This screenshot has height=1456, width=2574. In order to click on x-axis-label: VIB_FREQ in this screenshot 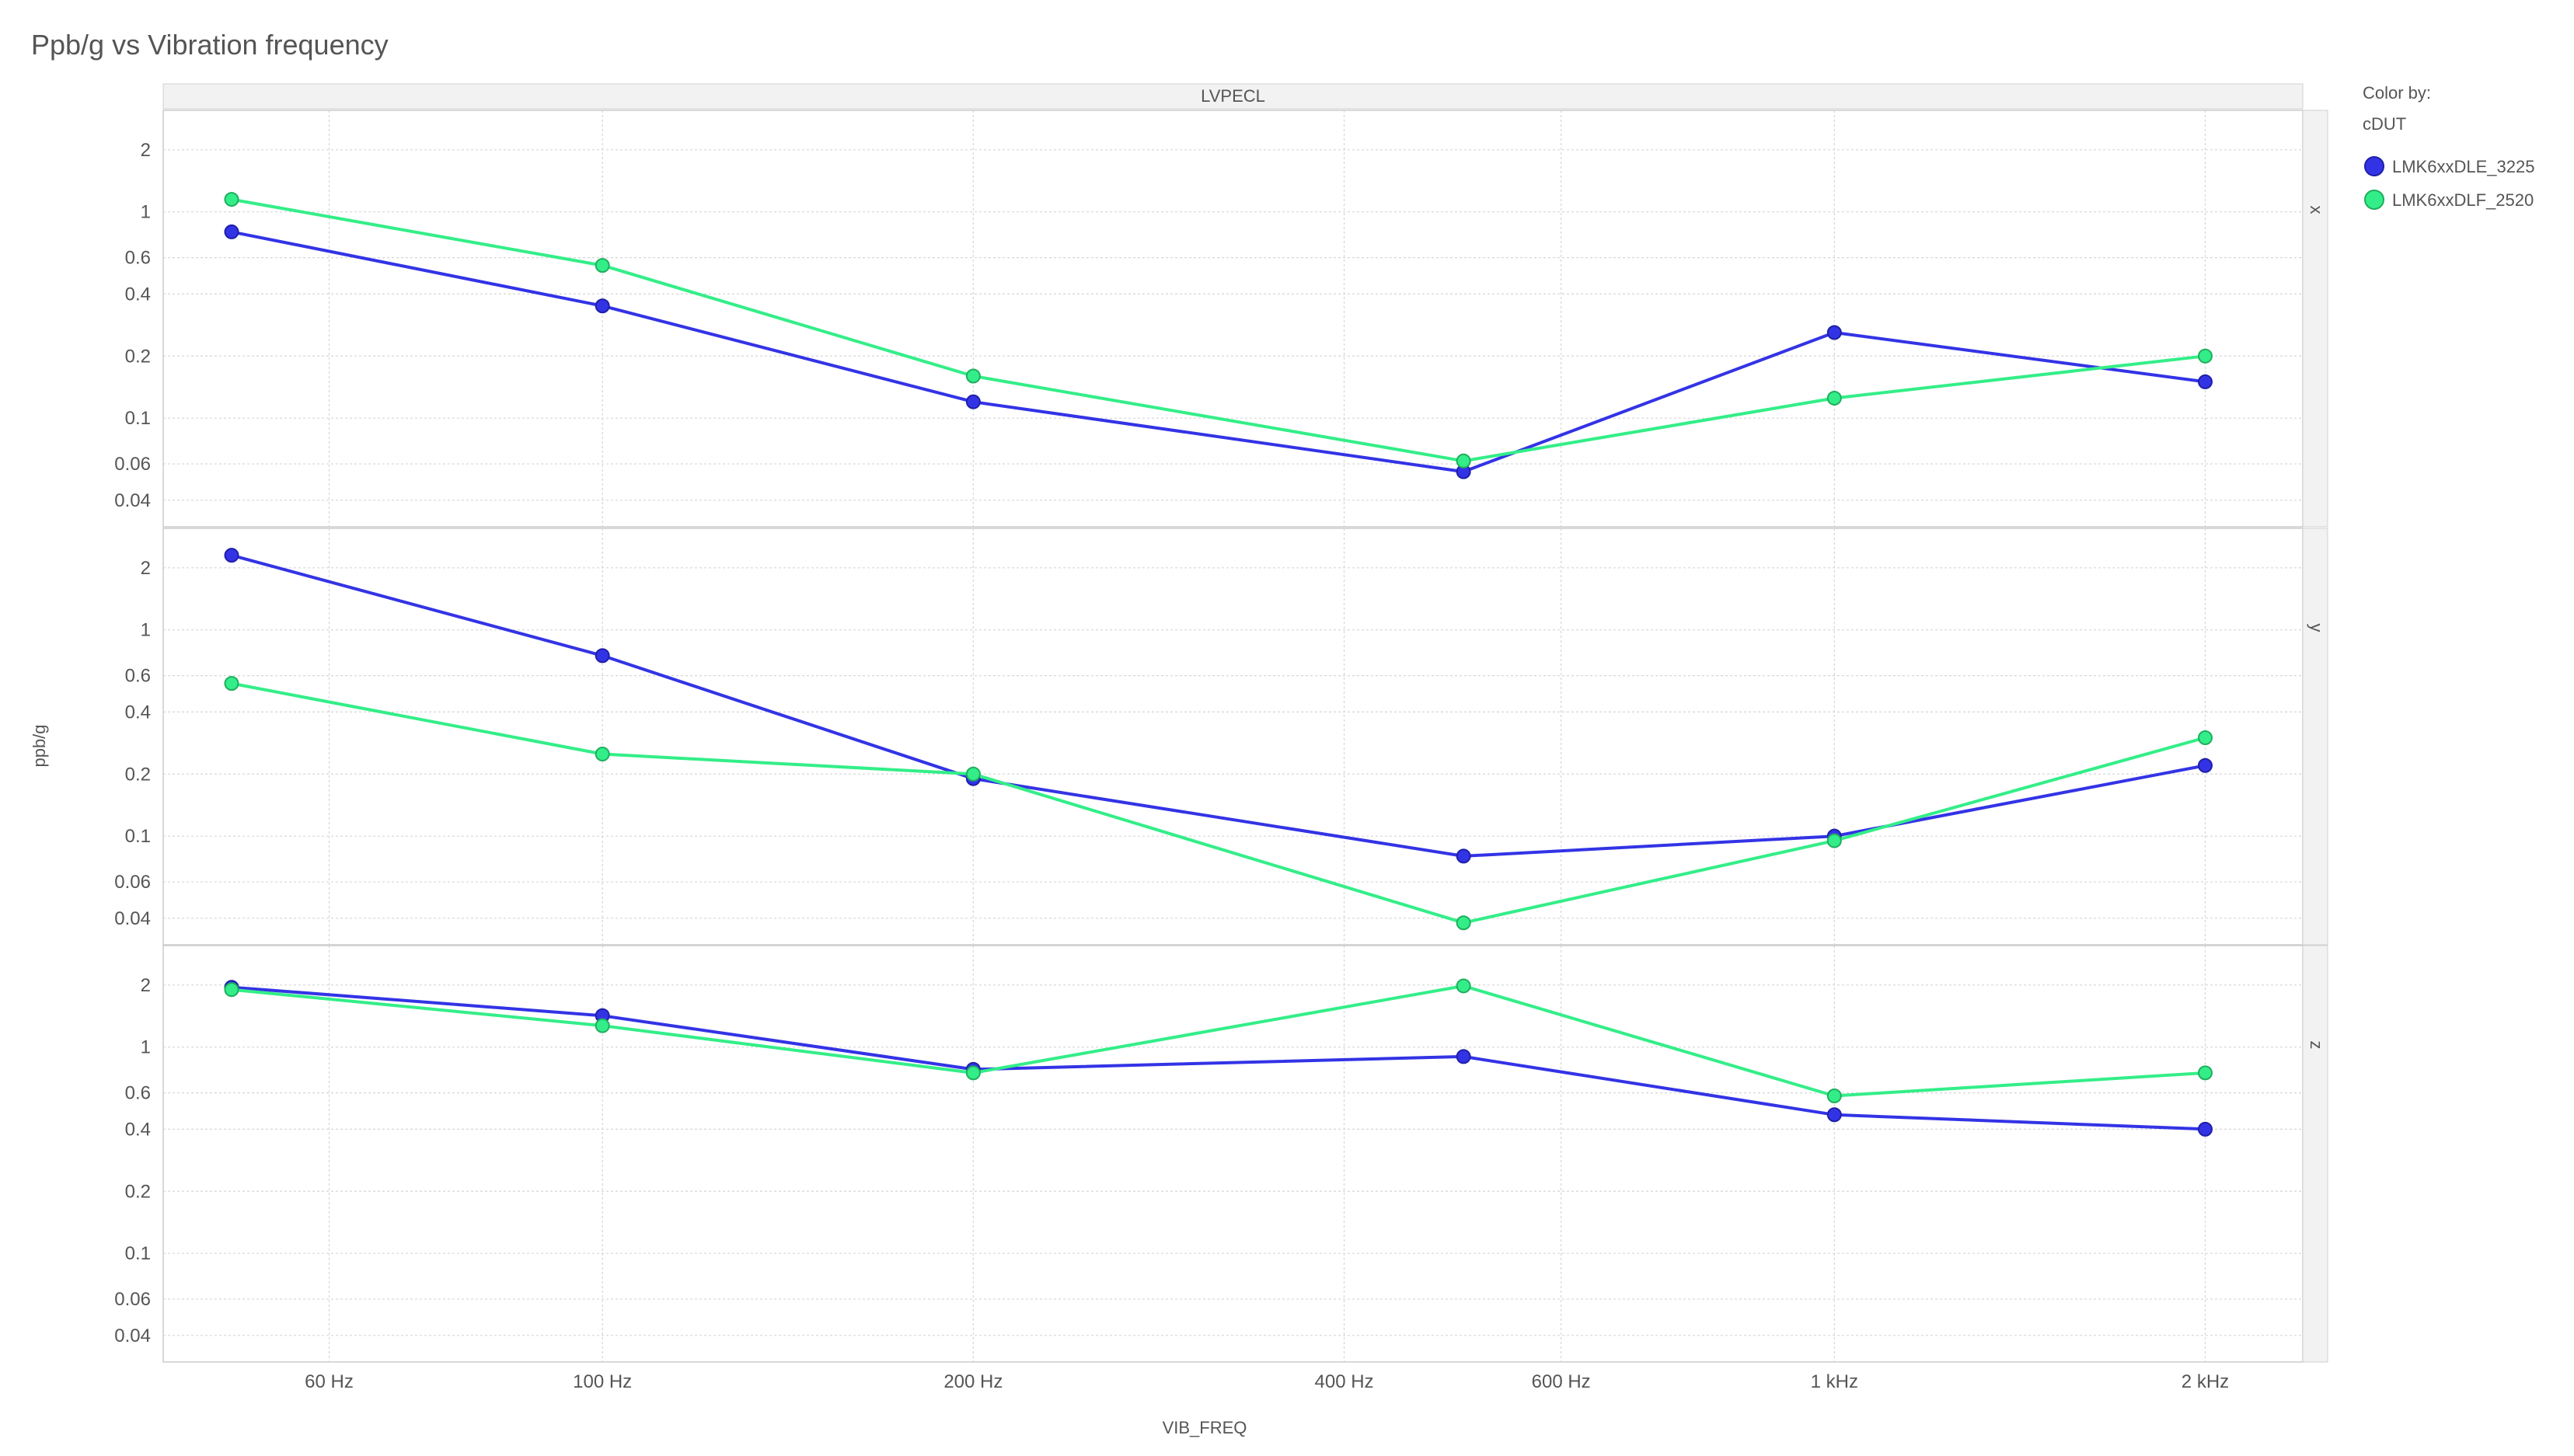, I will do `click(1205, 1428)`.